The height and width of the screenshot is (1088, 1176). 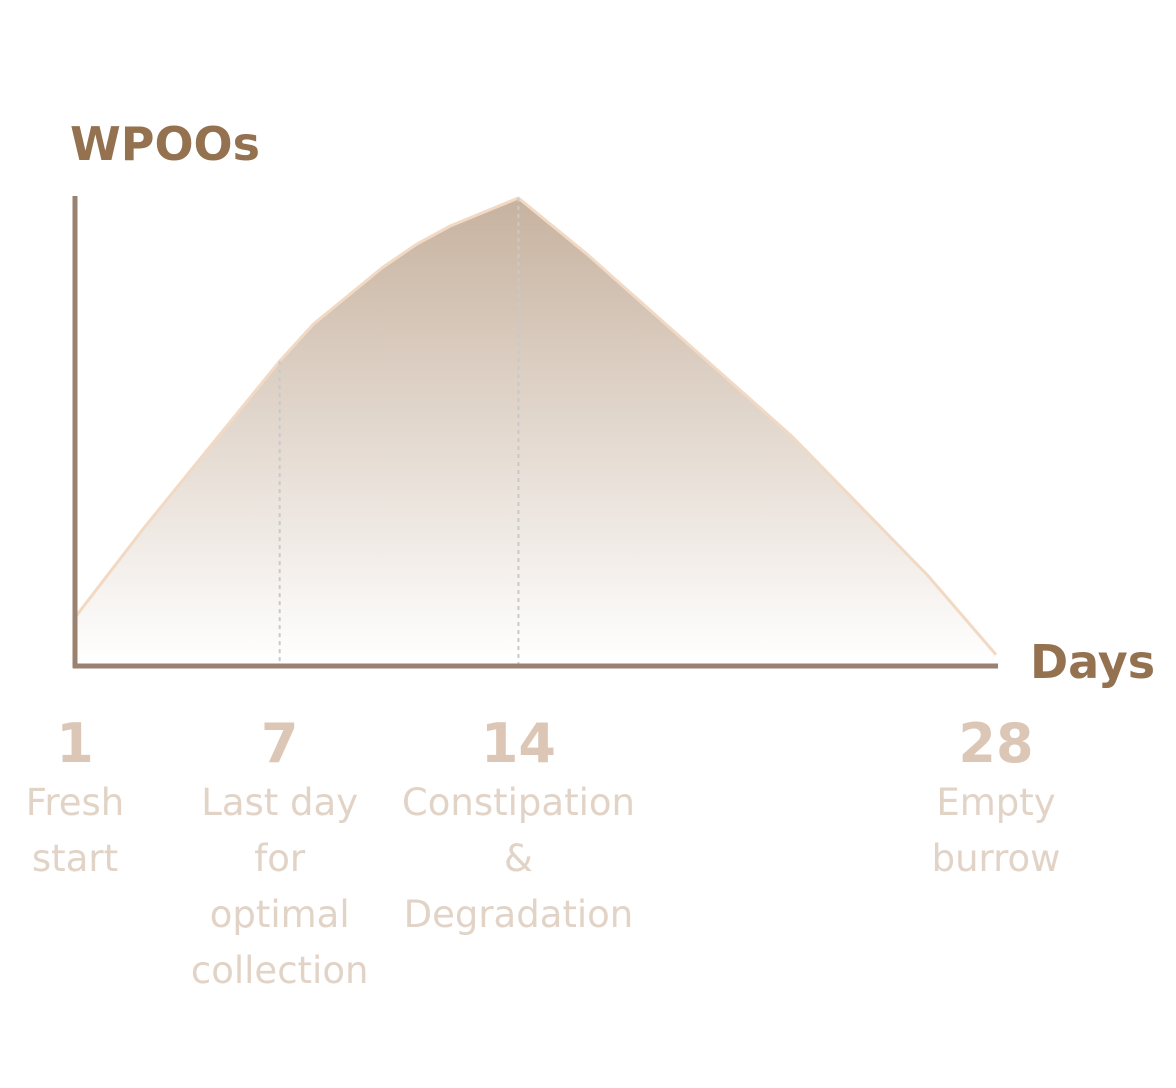 I want to click on x-tick-day-7: 7 Last day for optimal collection, so click(x=280, y=852).